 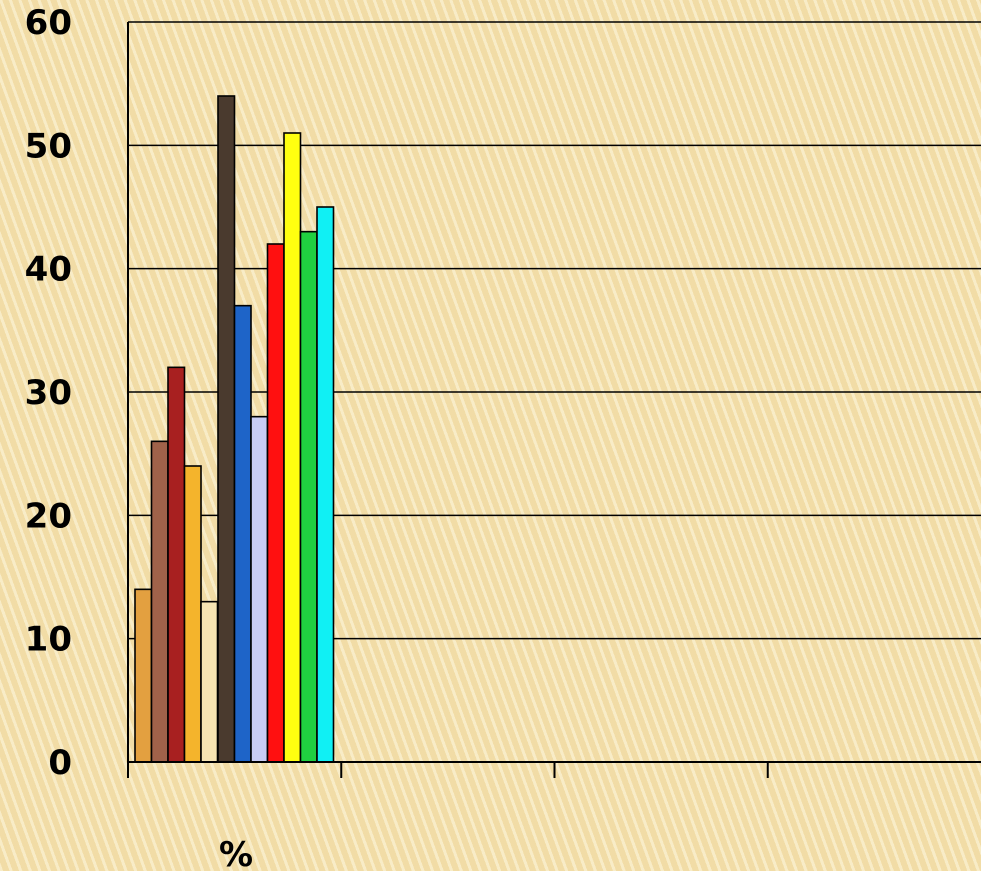 What do you see at coordinates (48, 516) in the screenshot?
I see `y-tick-label: 20` at bounding box center [48, 516].